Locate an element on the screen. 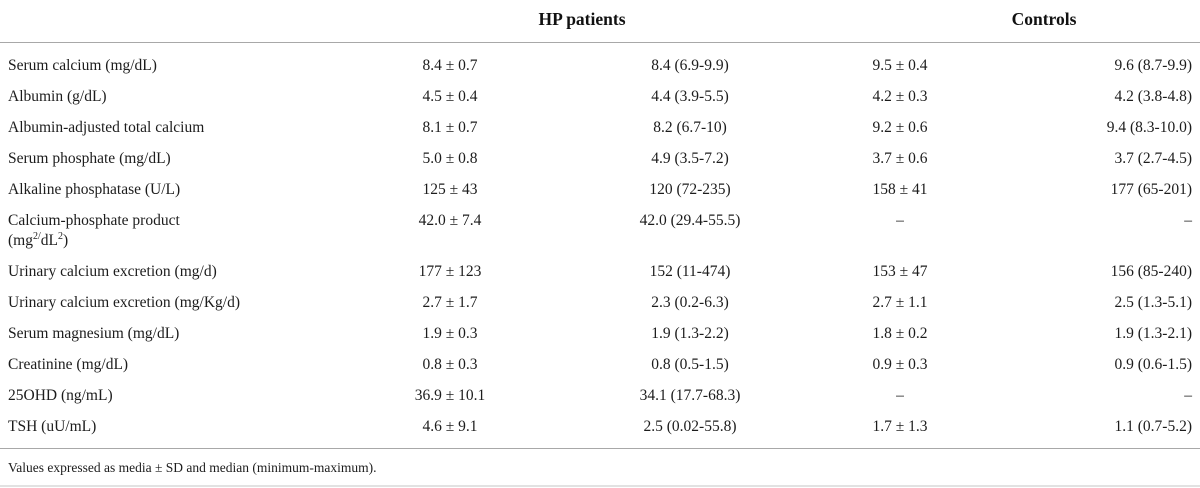 This screenshot has width=1200, height=488. hp-median-range-value: 0.8 (0.5-1.5) is located at coordinates (690, 364).